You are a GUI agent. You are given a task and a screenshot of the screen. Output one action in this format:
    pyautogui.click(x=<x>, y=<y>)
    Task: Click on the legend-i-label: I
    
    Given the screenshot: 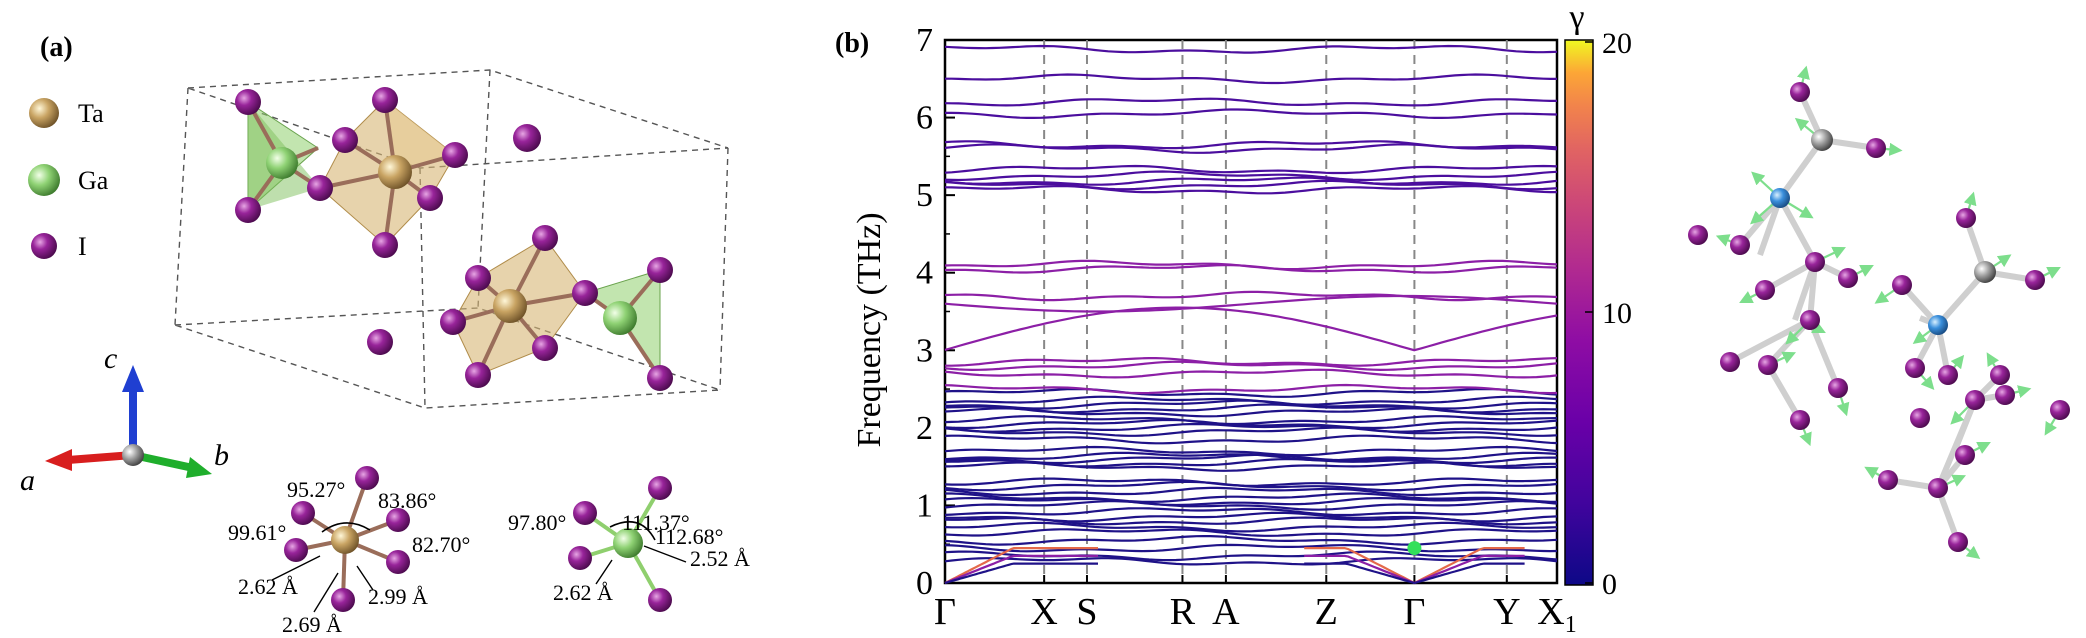 What is the action you would take?
    pyautogui.click(x=82, y=246)
    